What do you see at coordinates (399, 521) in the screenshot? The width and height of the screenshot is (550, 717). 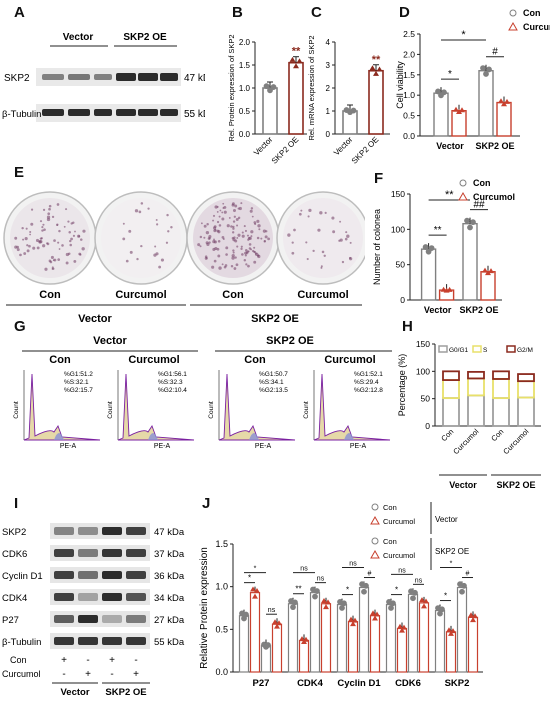 I see `legend-label: Curcumol` at bounding box center [399, 521].